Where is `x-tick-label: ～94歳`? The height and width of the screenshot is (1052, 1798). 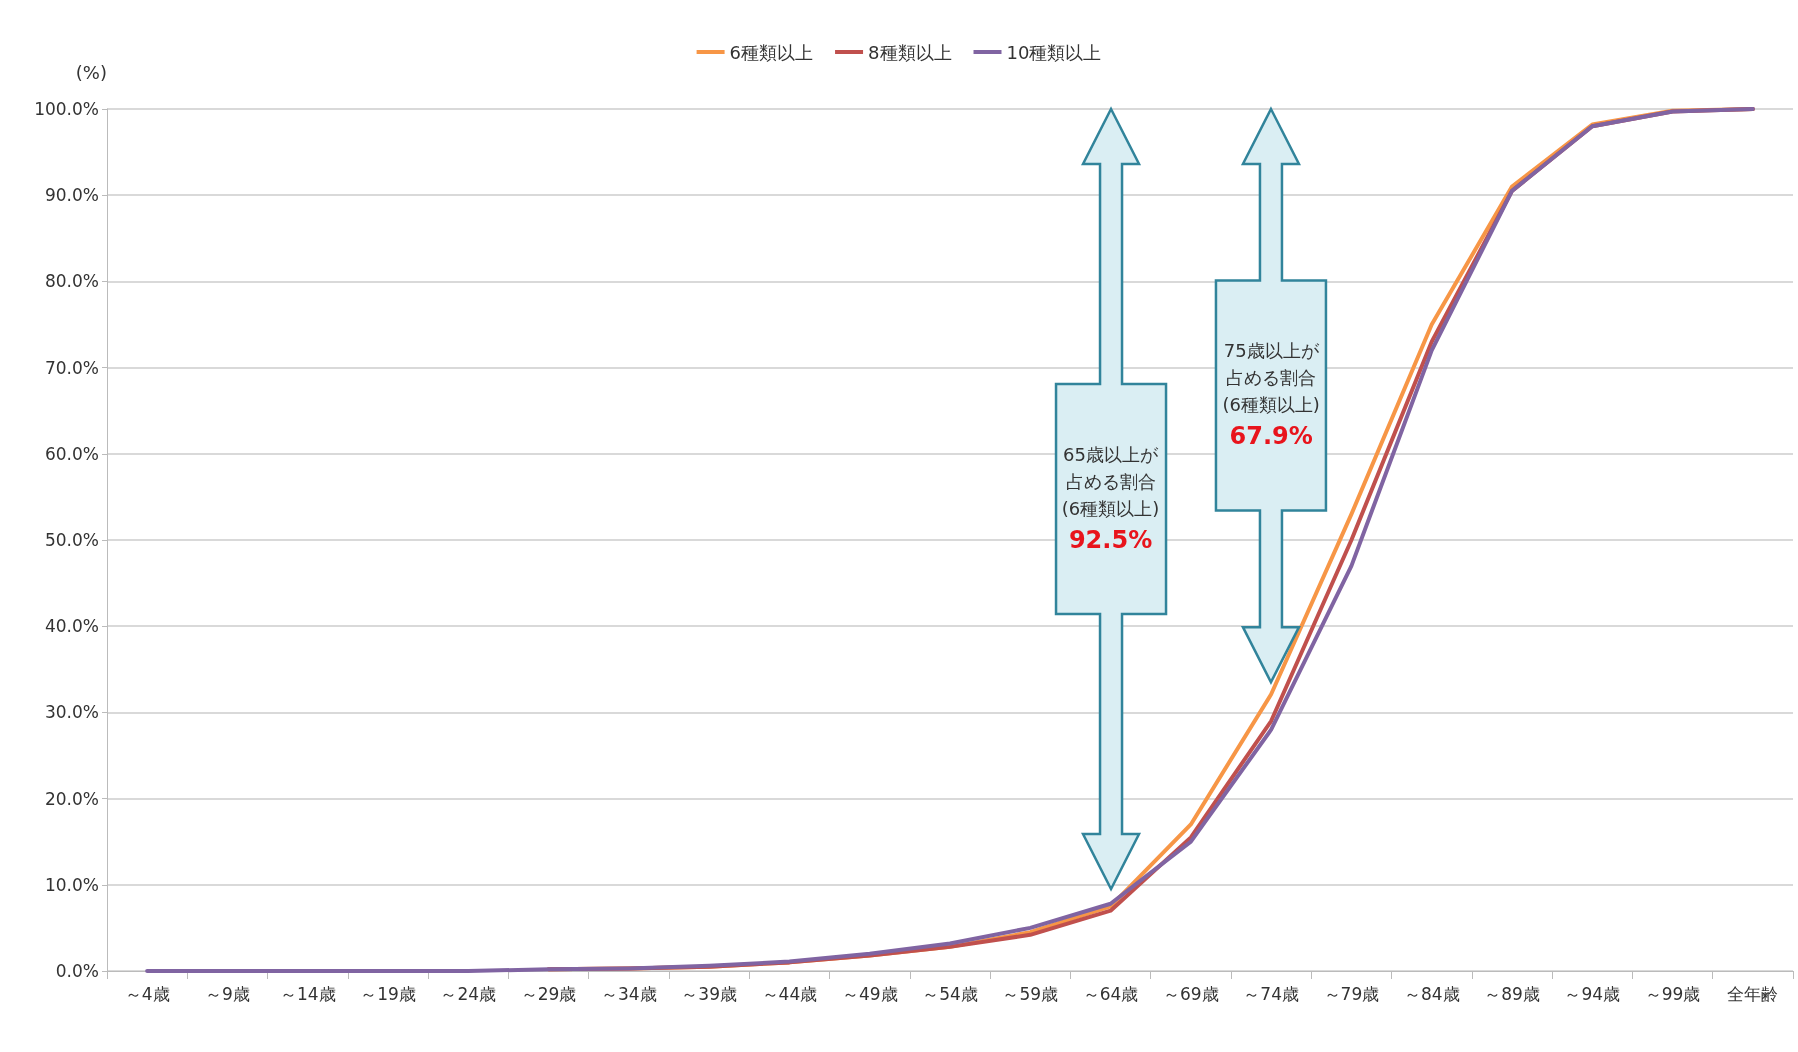
x-tick-label: ～94歳 is located at coordinates (1592, 993).